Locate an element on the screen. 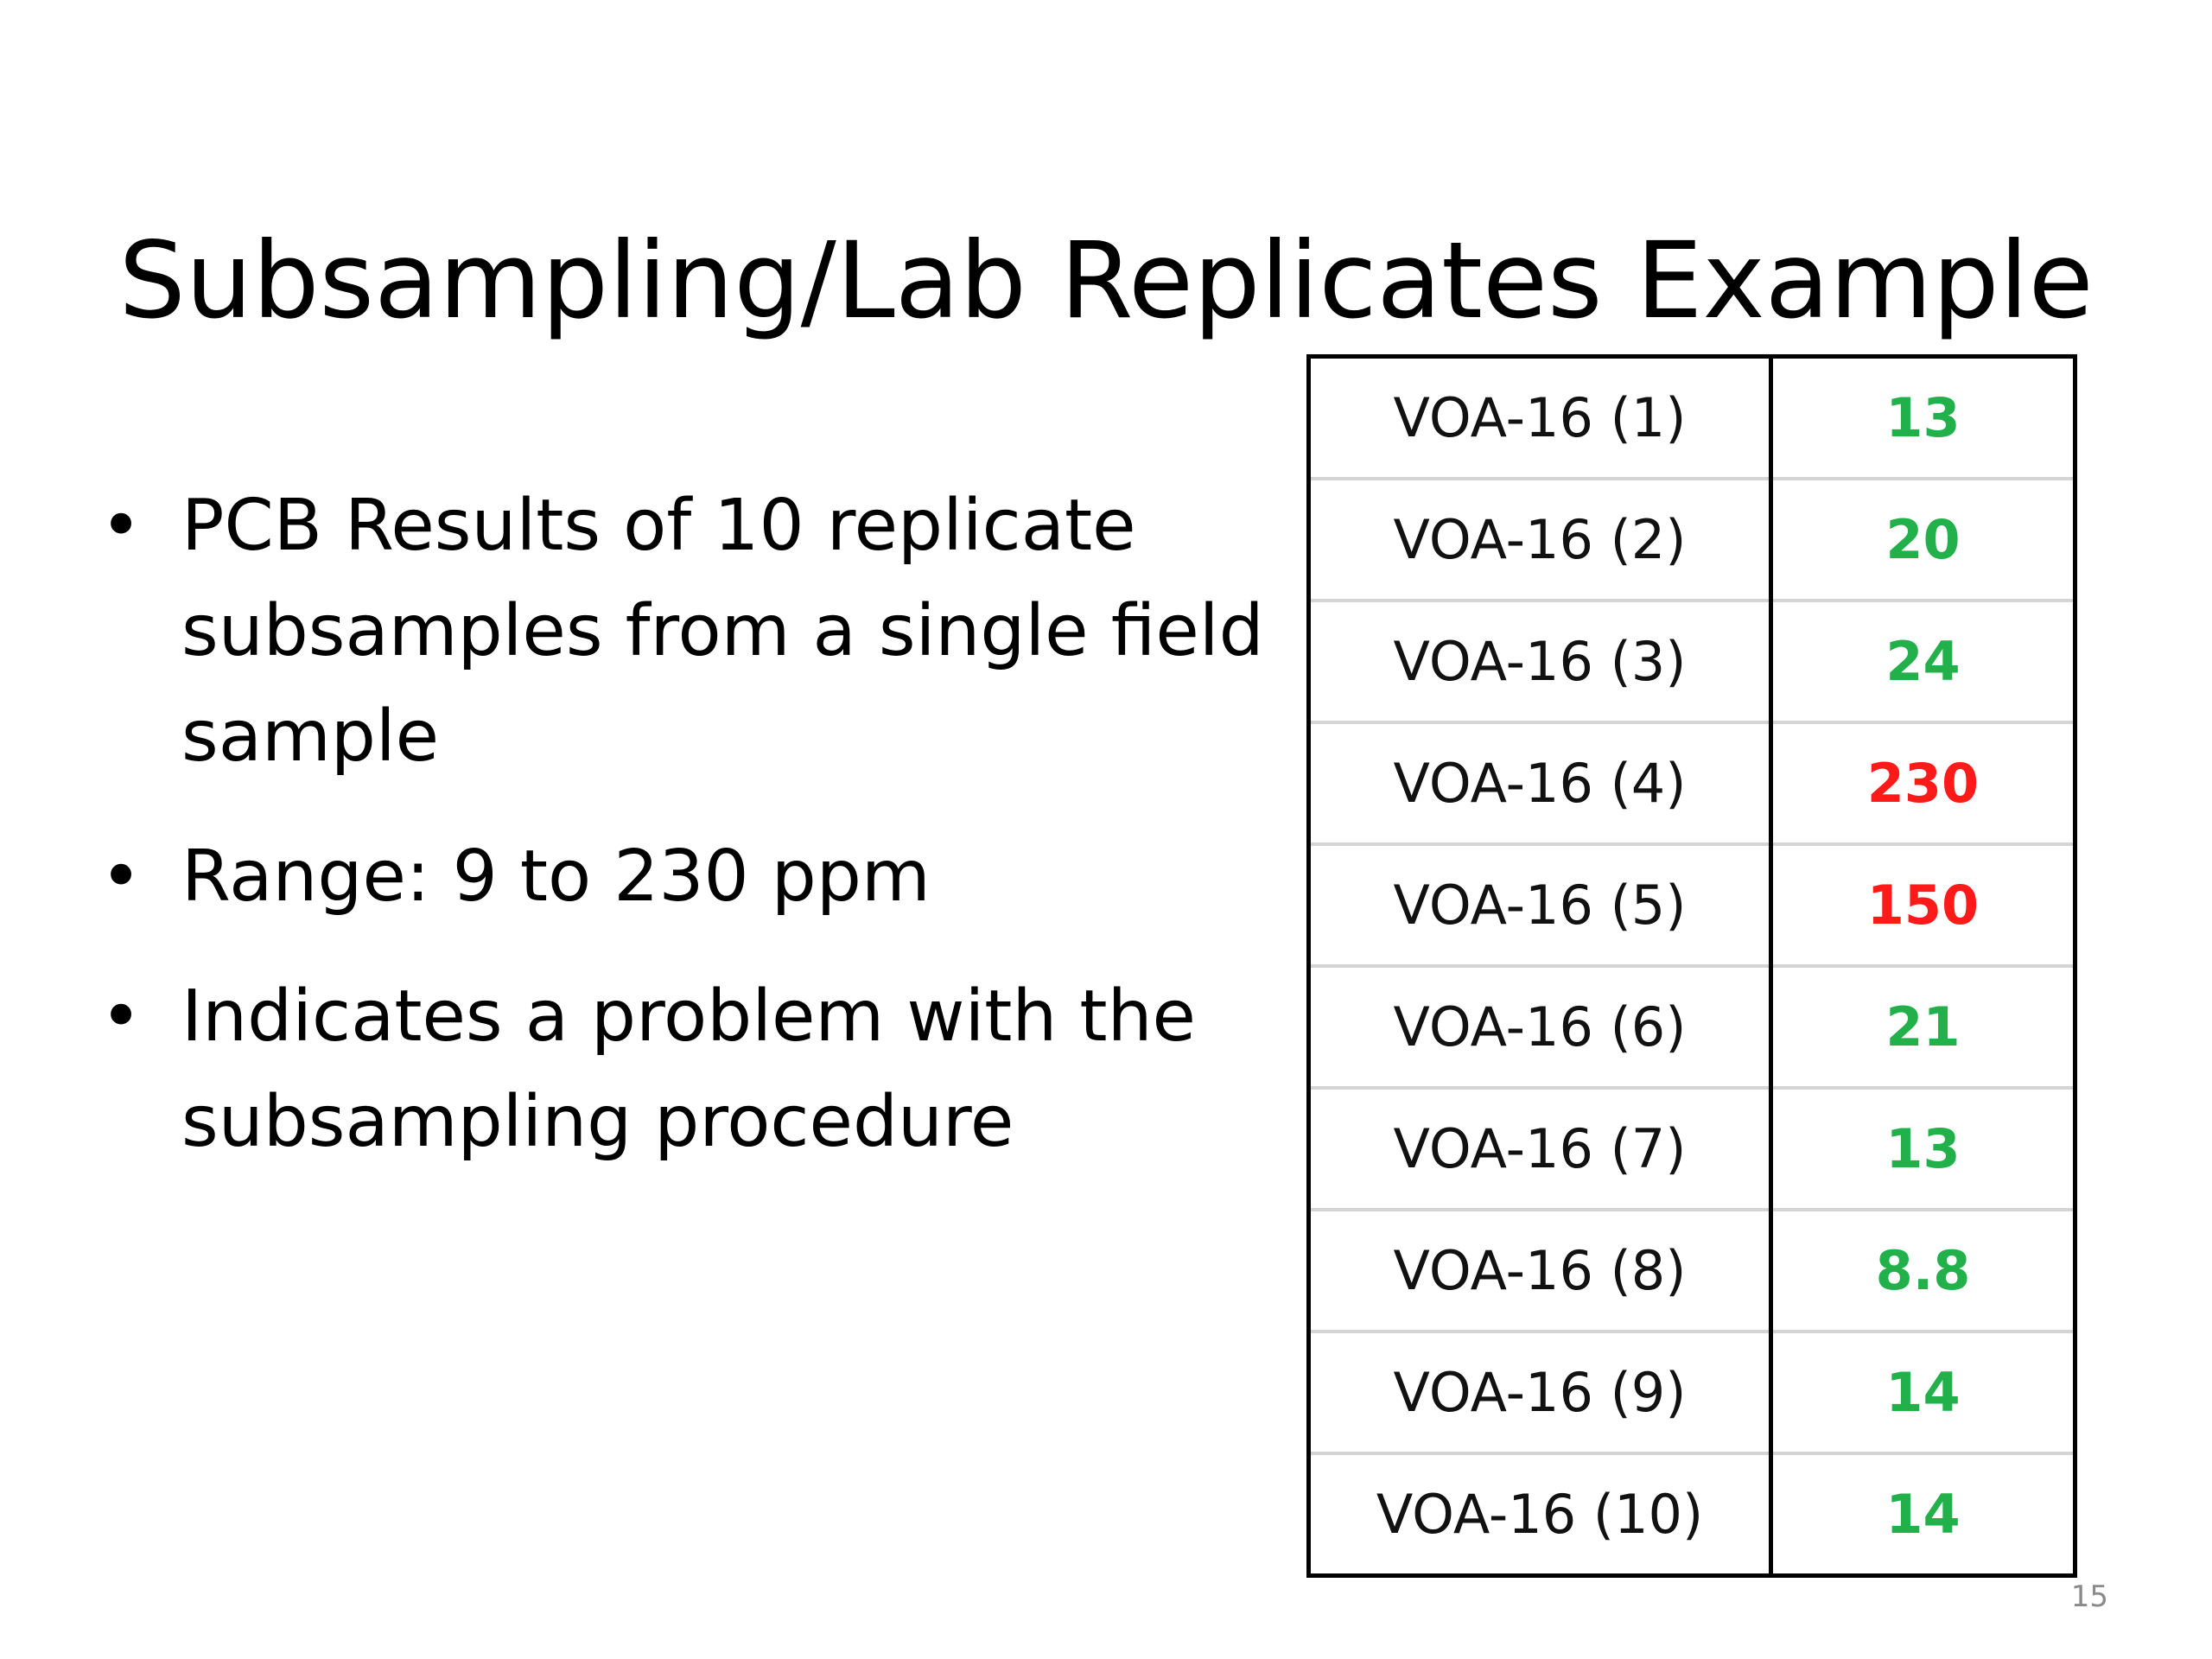  table-row: VOA-16 (9) 14 is located at coordinates (1691, 1393).